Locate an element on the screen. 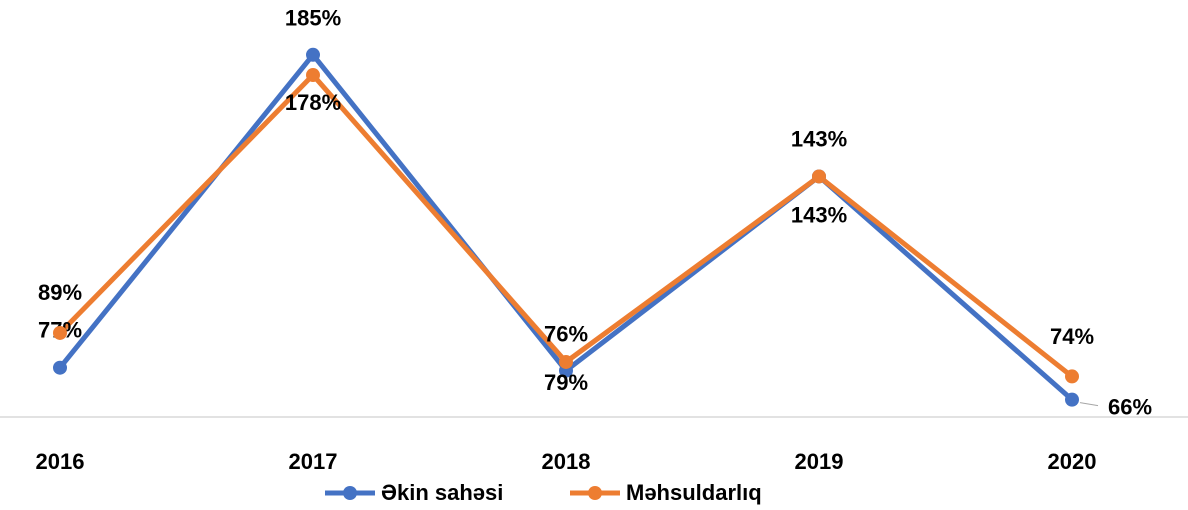  data-label: 76% is located at coordinates (566, 333).